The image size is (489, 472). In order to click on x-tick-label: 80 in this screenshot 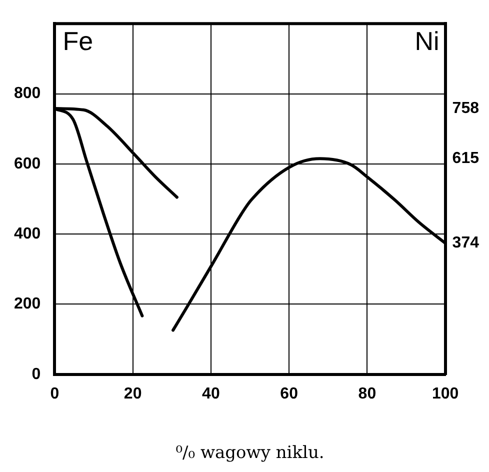, I will do `click(367, 393)`.